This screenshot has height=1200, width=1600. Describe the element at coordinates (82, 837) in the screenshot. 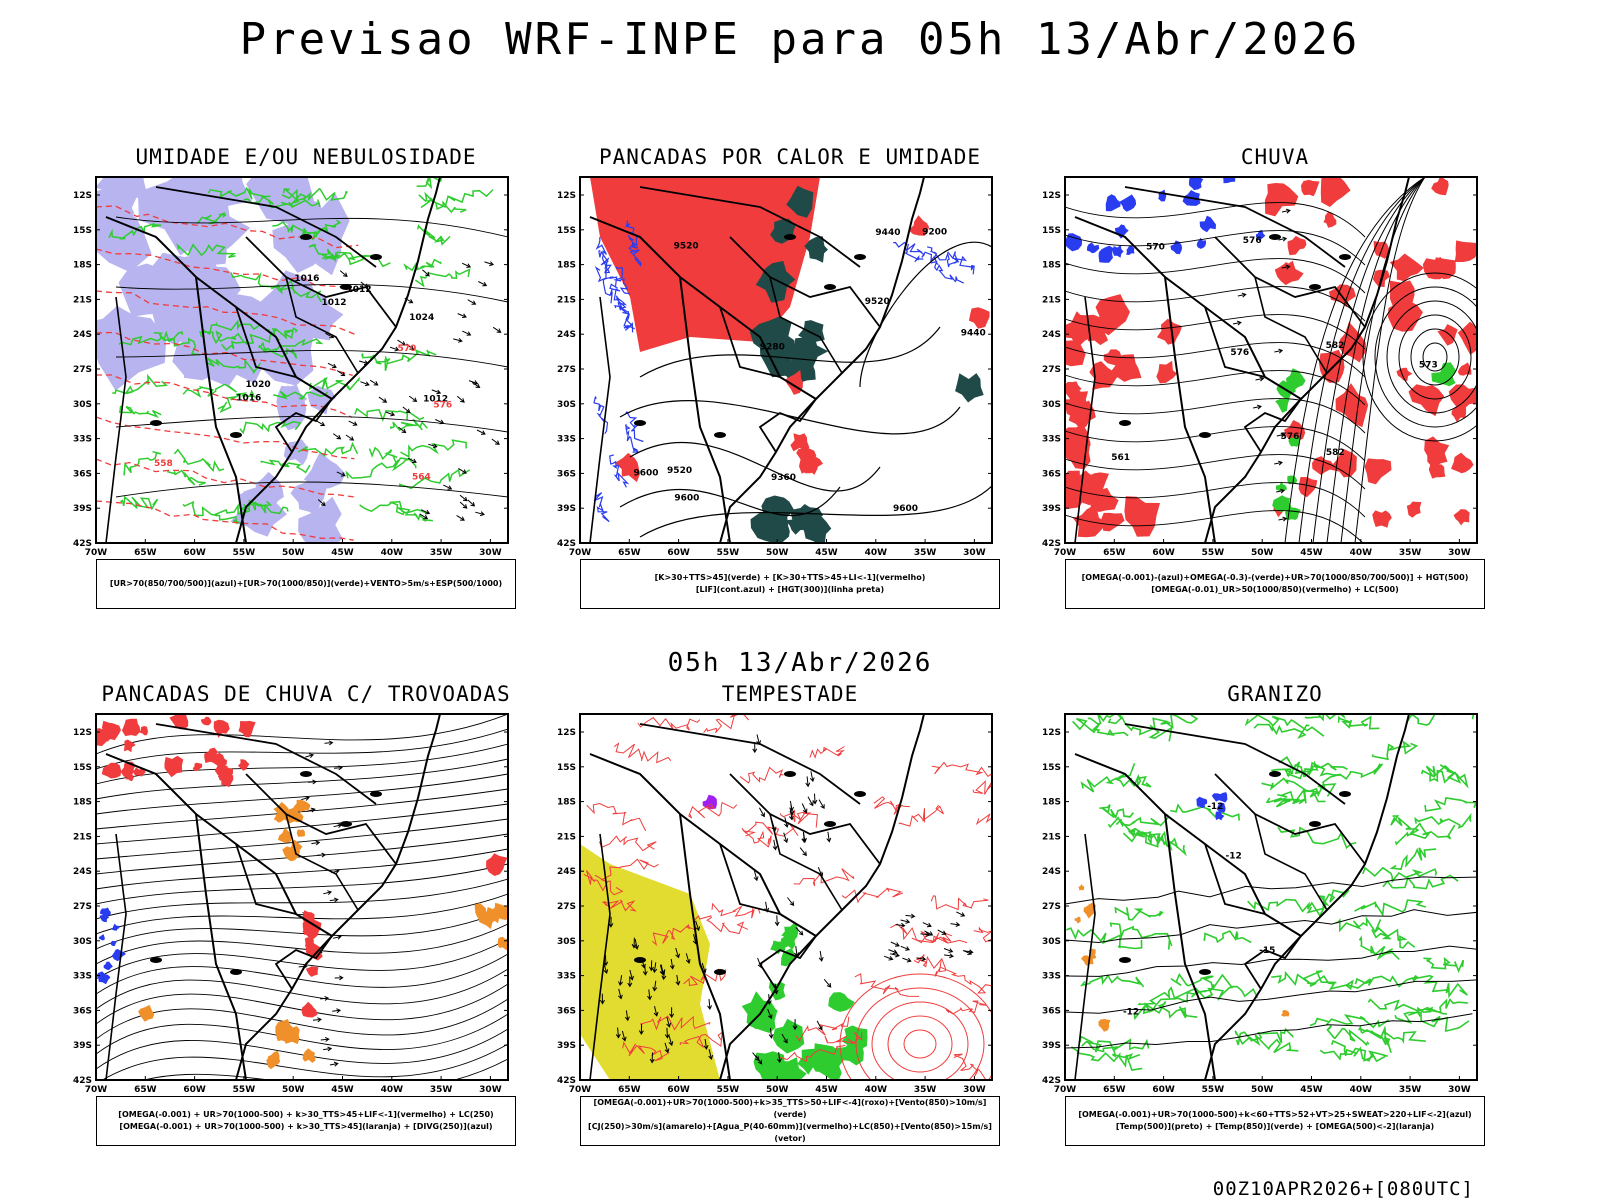

I see `lat-tick-label: 21S` at that location.